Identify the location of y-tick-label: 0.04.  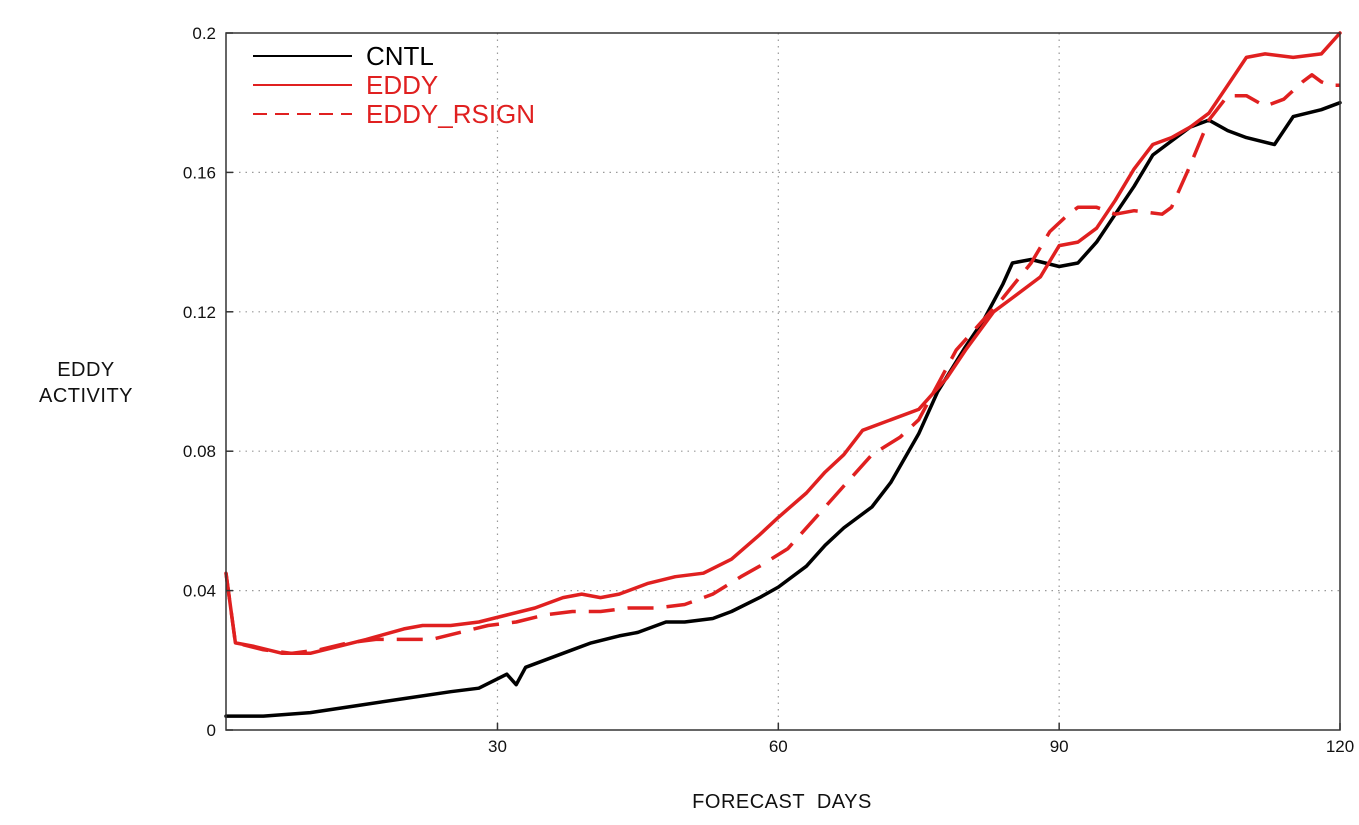
(199, 591).